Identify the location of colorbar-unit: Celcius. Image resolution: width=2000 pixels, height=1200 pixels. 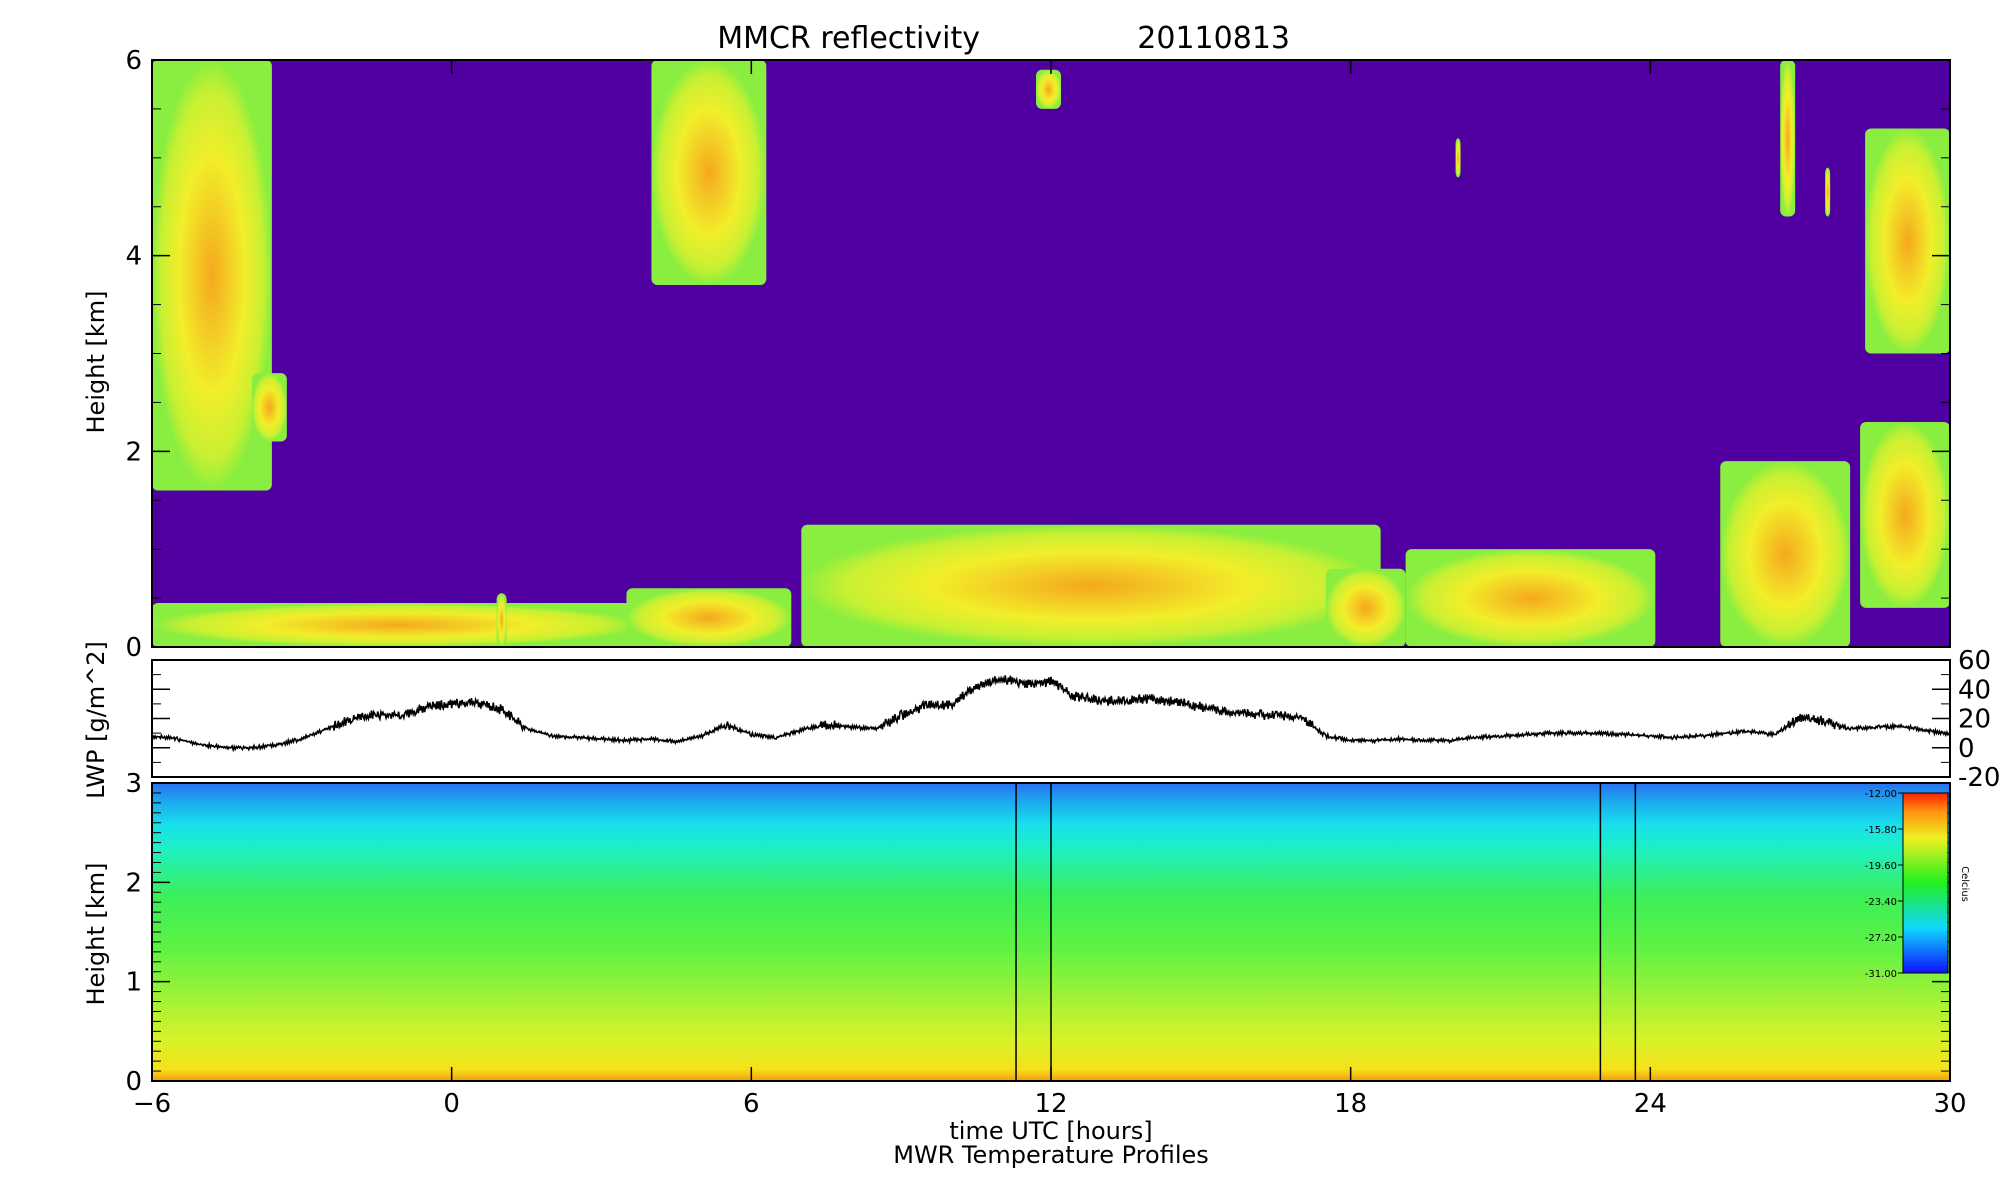
(1964, 884).